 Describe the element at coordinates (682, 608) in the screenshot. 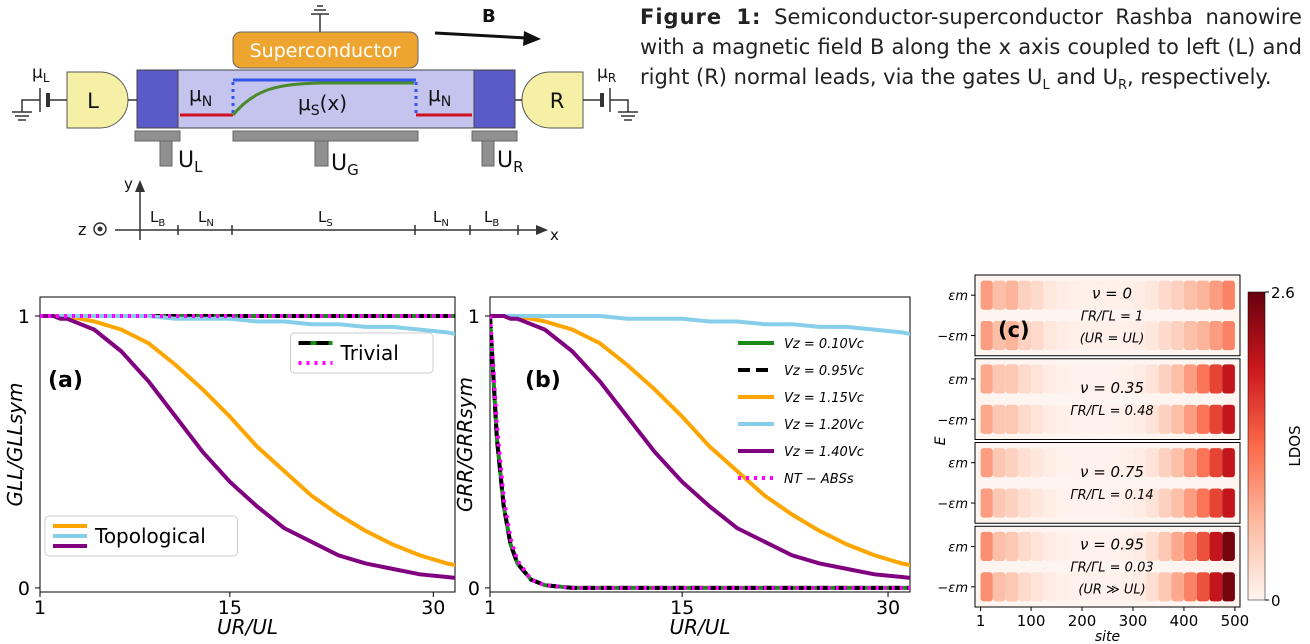

I see `x-tick-label: 15` at that location.